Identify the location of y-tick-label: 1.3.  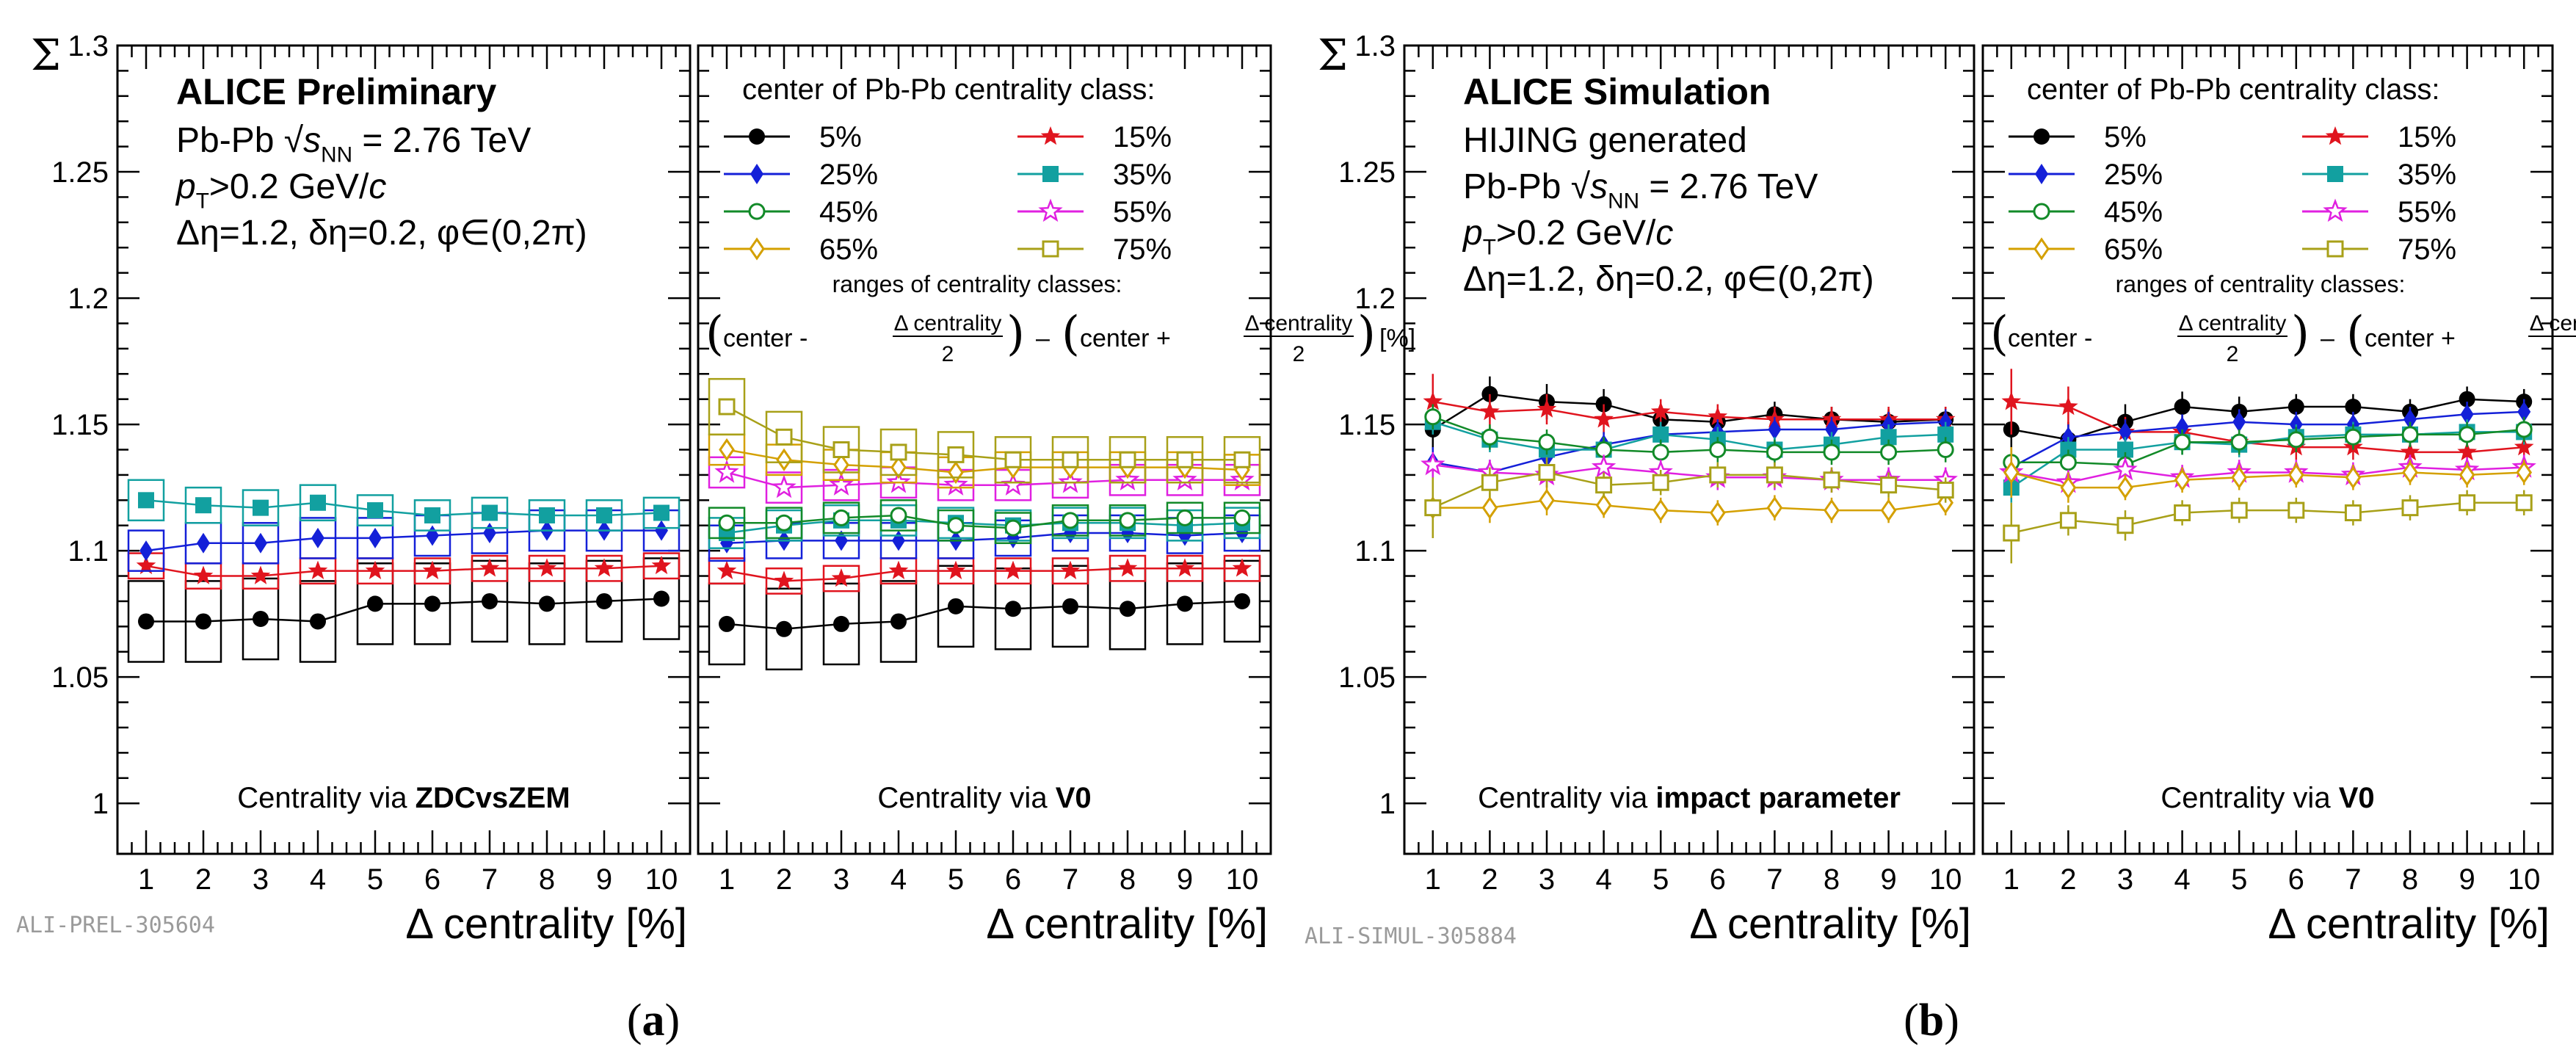
(1375, 46).